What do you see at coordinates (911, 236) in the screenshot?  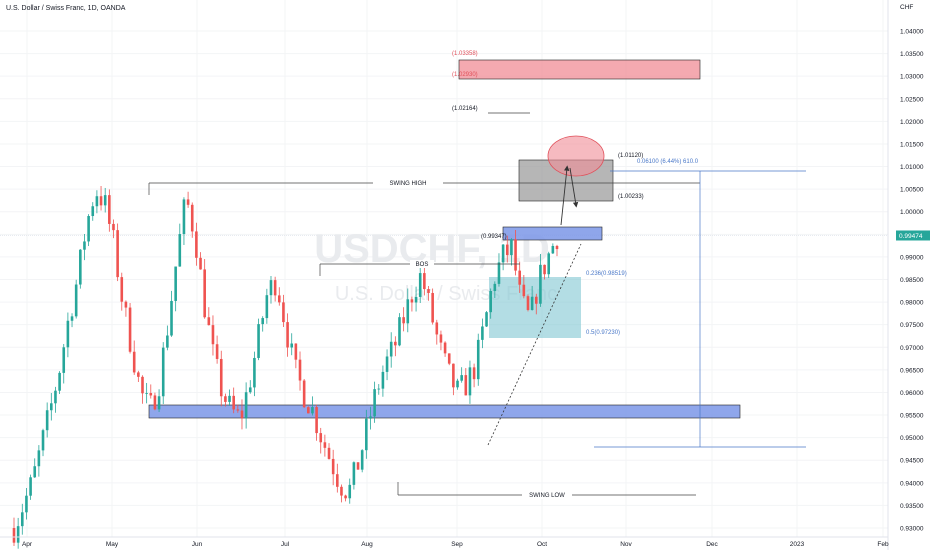 I see `last-price-value: 0.99474` at bounding box center [911, 236].